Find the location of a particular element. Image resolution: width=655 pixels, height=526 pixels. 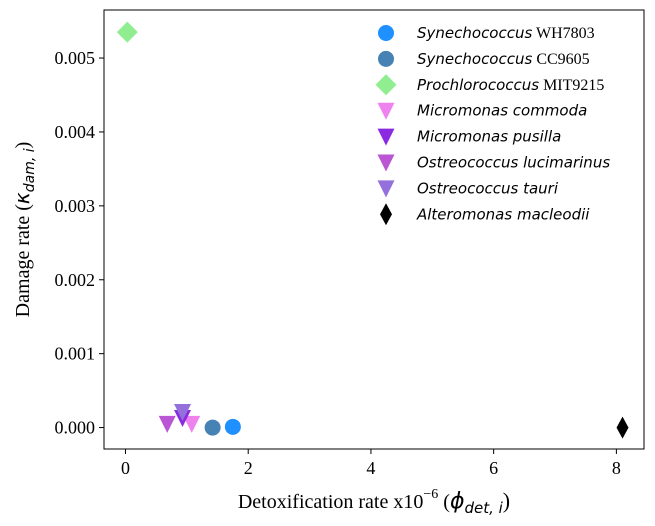

legend-label: Micromonas commoda is located at coordinates (502, 111).